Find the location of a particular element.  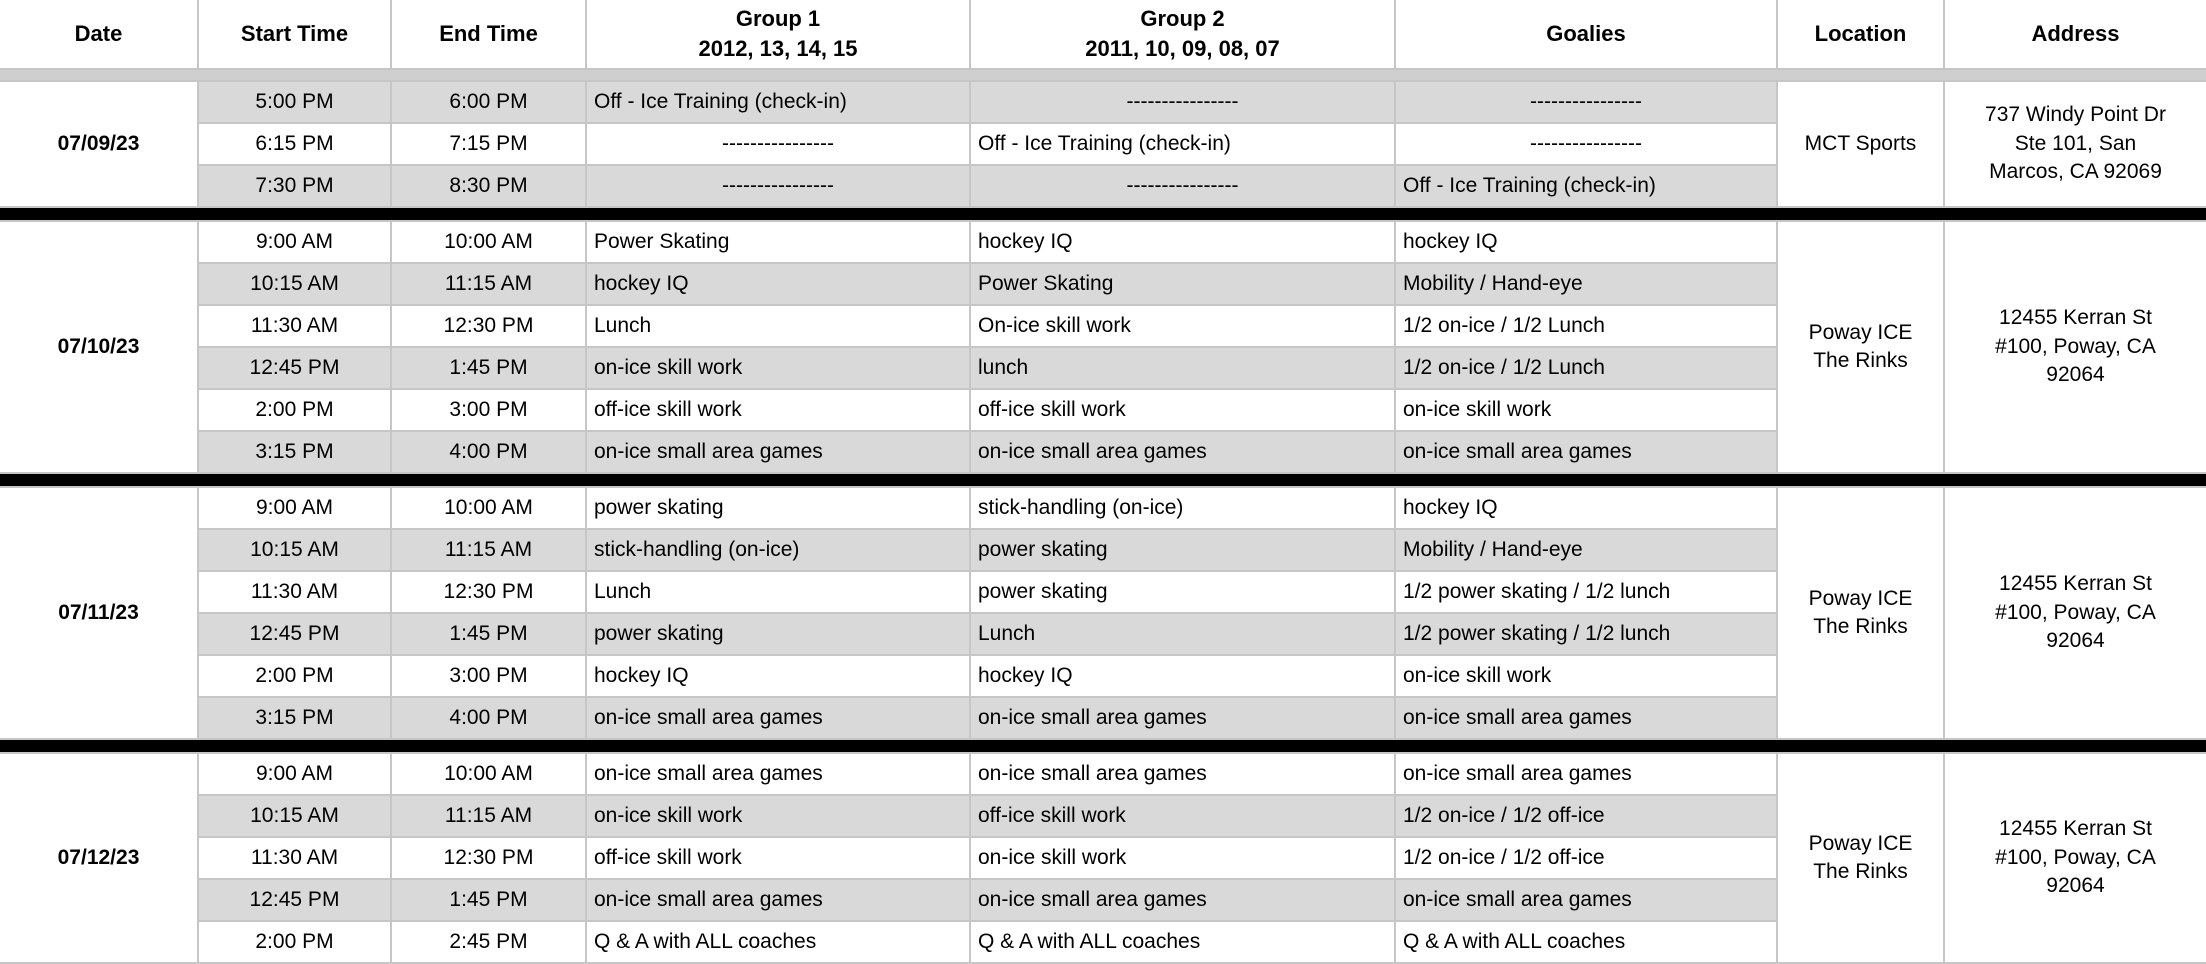

group2-activity-cell: Q & A with ALL coaches is located at coordinates (1182, 942).